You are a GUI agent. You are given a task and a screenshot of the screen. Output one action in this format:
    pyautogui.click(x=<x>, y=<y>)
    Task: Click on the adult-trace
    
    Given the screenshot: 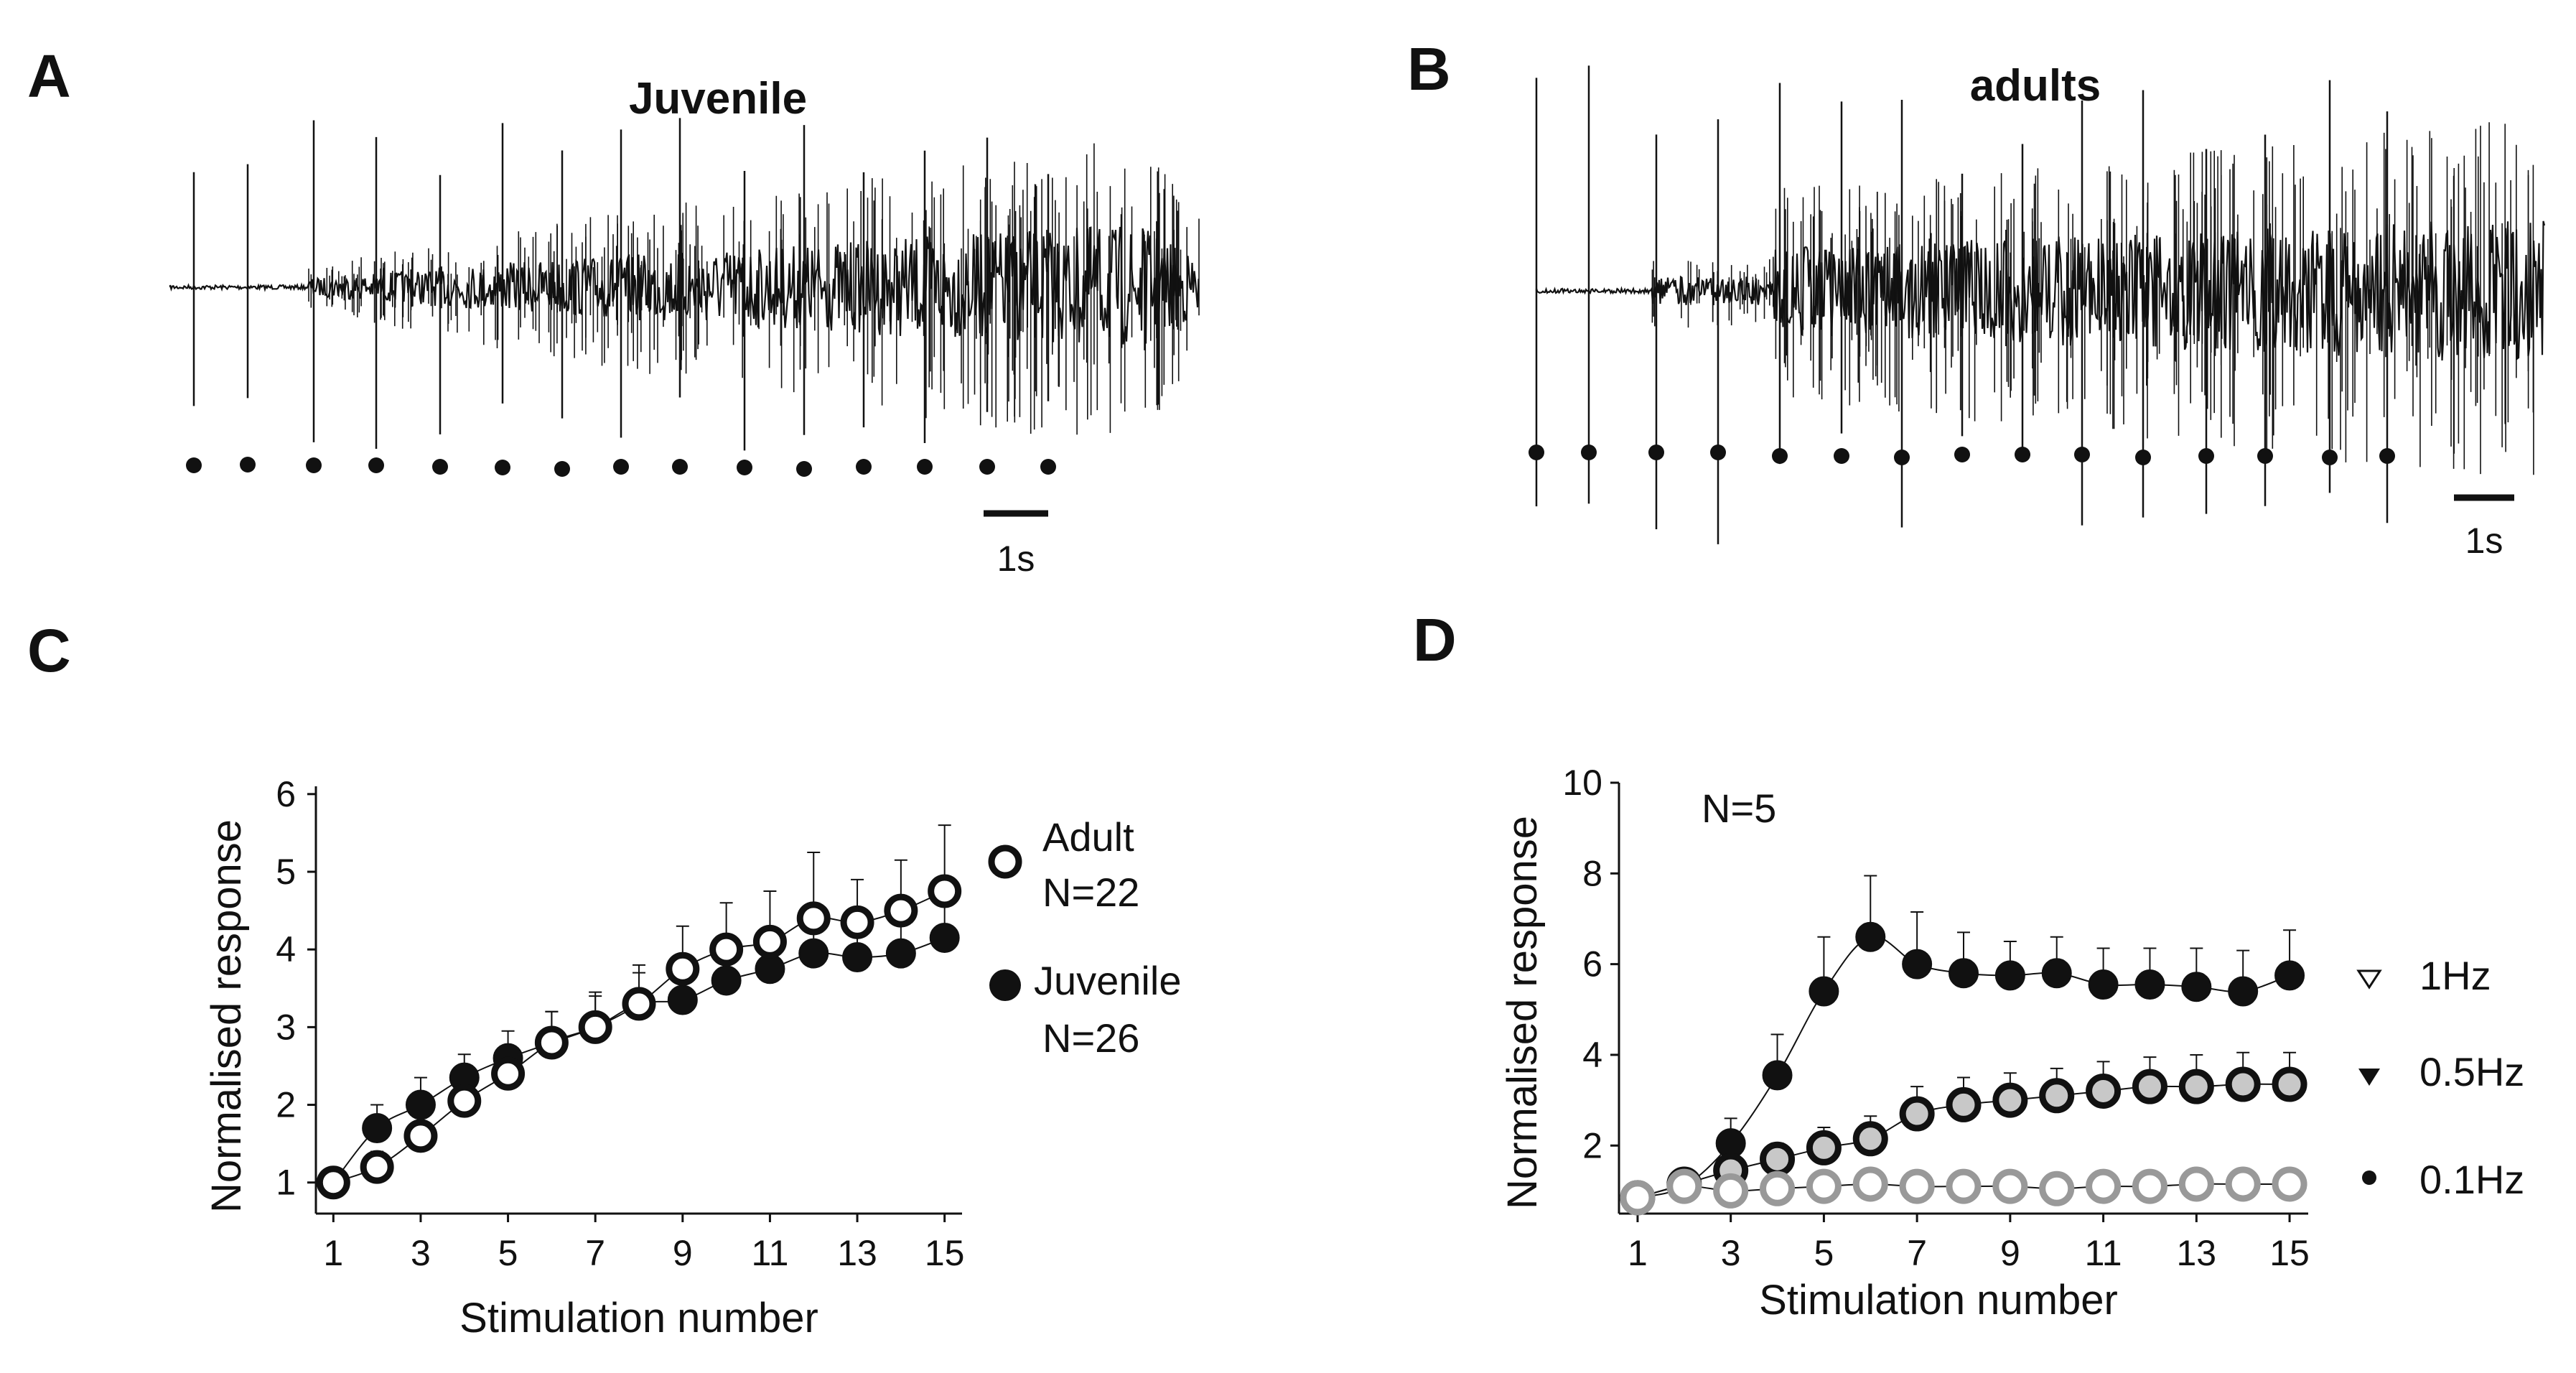 What is the action you would take?
    pyautogui.click(x=2040, y=304)
    